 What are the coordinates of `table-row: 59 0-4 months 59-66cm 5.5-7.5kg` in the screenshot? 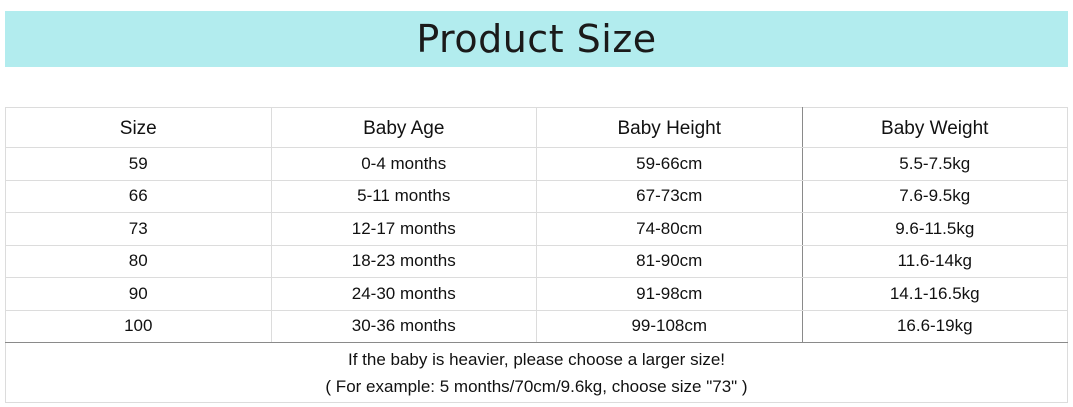 It's located at (536, 164).